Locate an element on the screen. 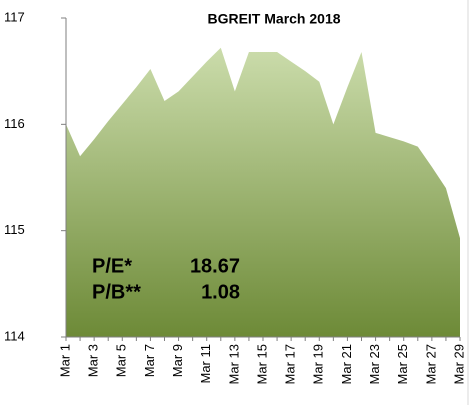  x-tick-label: Mar 9 is located at coordinates (177, 360).